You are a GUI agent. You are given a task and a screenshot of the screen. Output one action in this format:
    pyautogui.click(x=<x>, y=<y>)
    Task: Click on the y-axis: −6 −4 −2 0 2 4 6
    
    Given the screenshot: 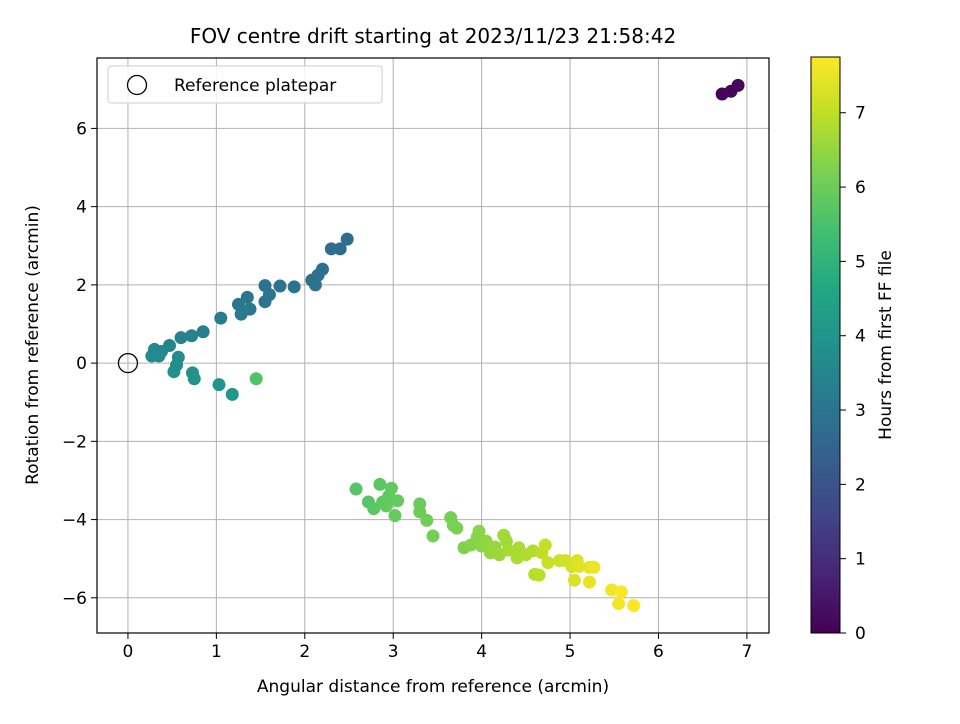 What is the action you would take?
    pyautogui.click(x=79, y=364)
    